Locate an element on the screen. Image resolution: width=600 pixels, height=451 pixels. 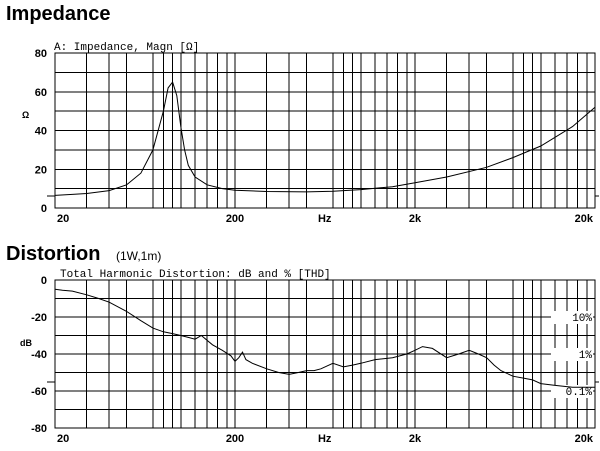
impedance-y-tick-label: 0 is located at coordinates (44, 209).